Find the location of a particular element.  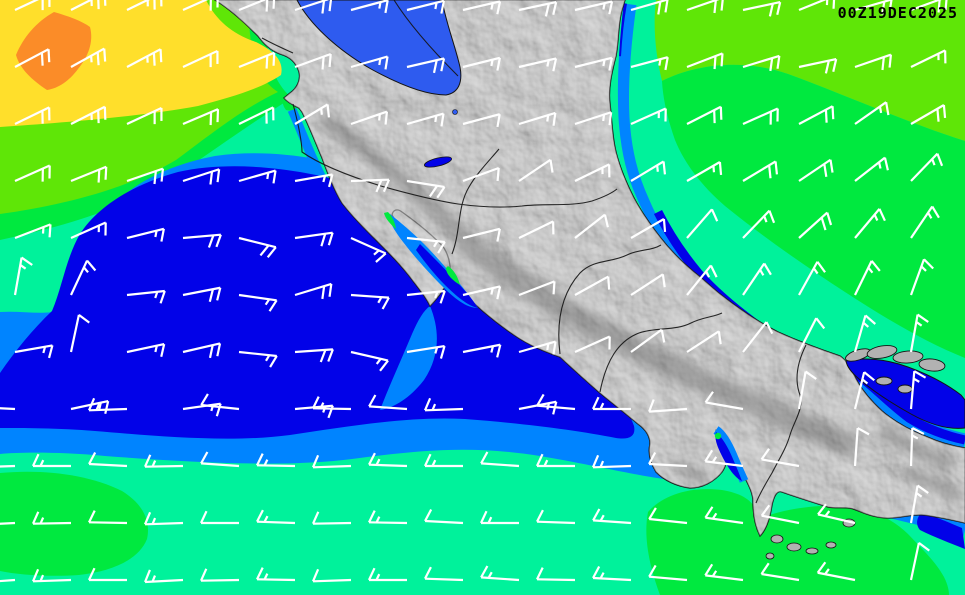

nw-orange-core is located at coordinates (54, 51).